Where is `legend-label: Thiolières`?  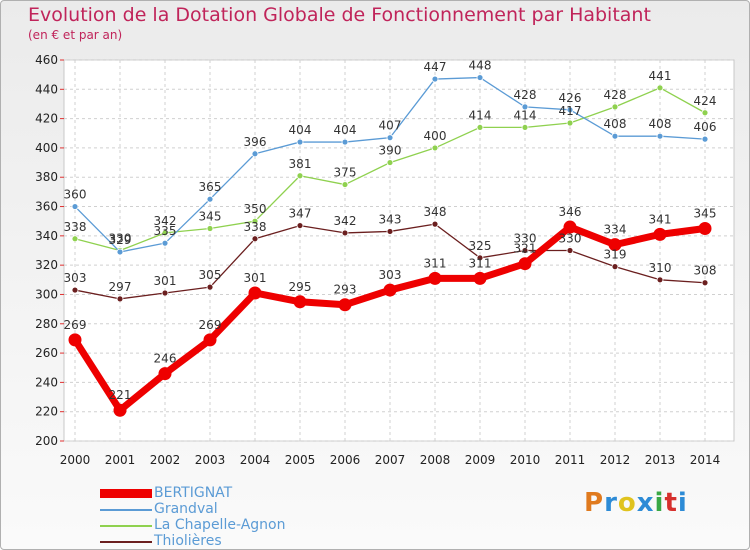
legend-label: Thiolières is located at coordinates (188, 541).